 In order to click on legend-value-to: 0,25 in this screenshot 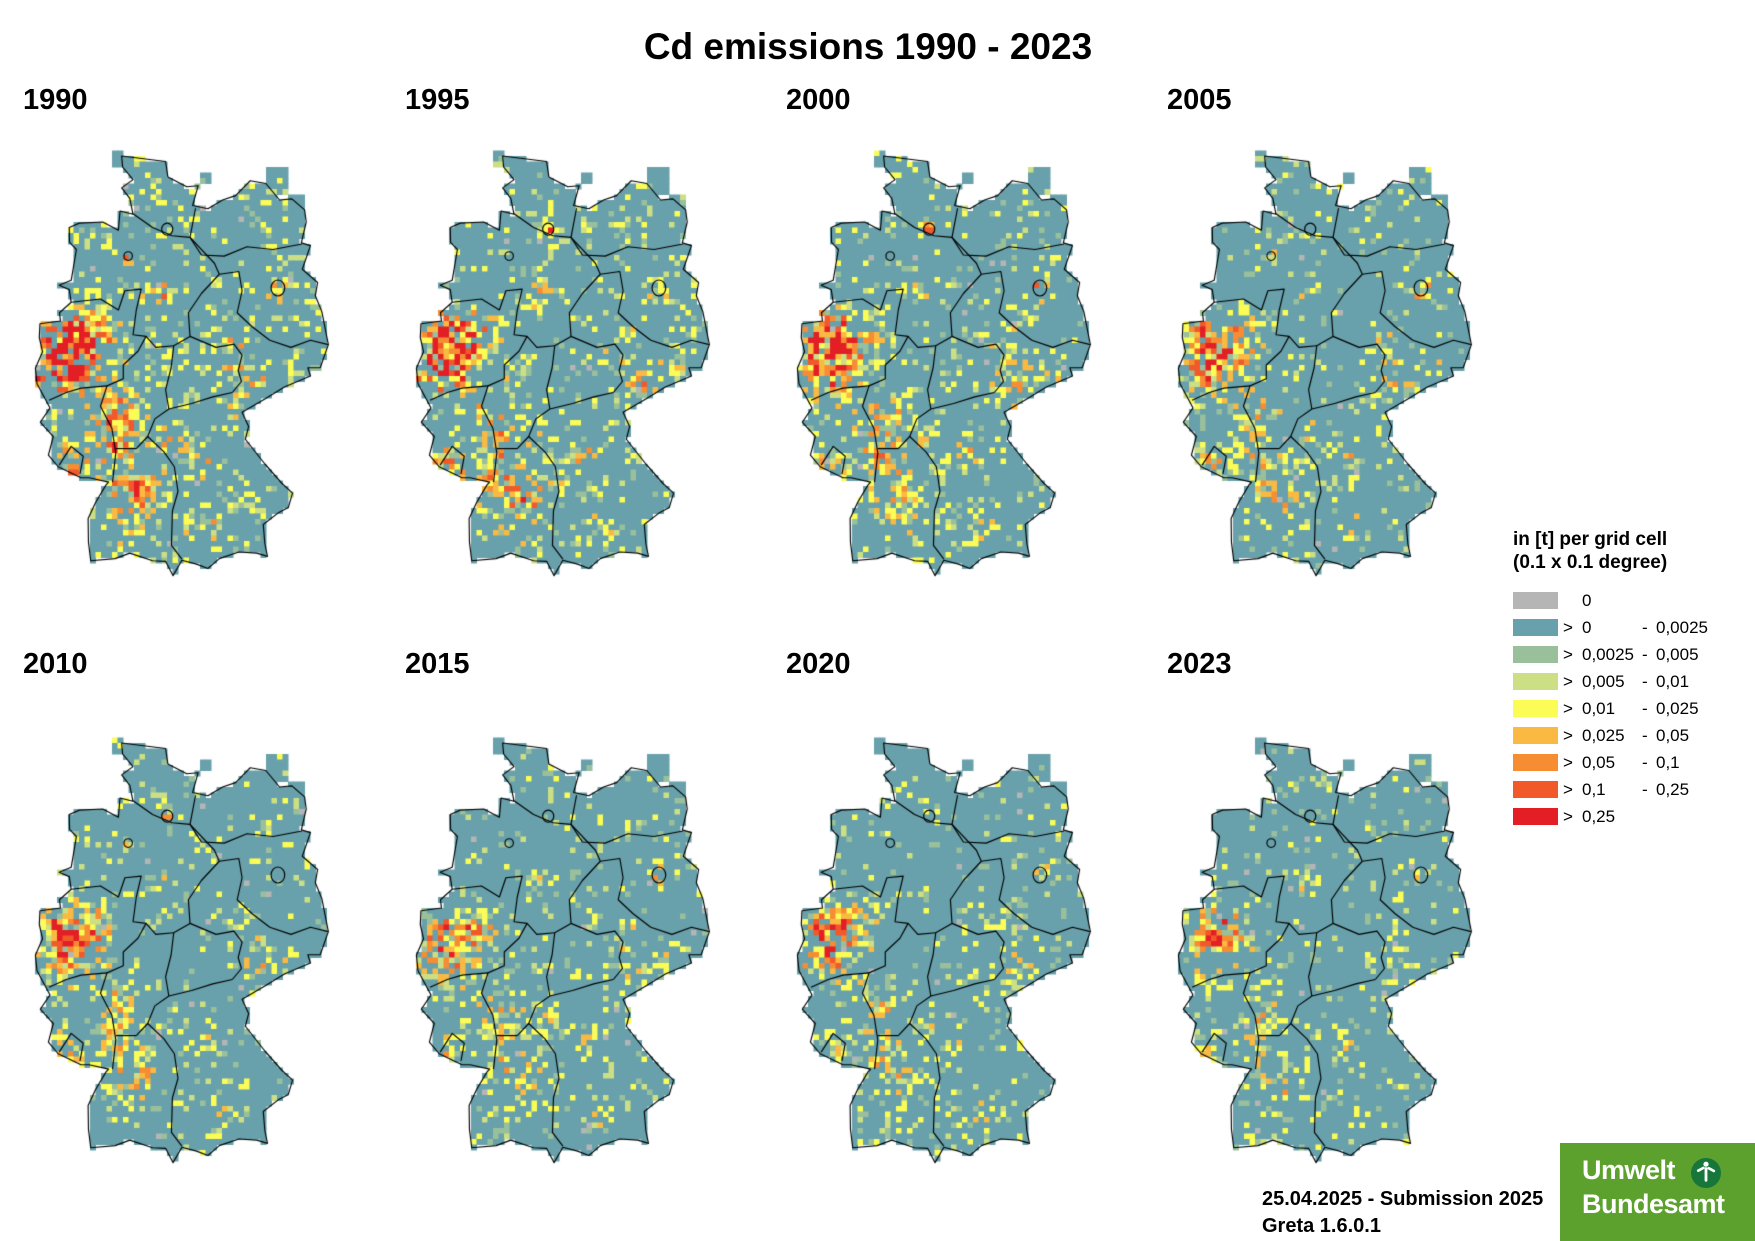, I will do `click(1673, 789)`.